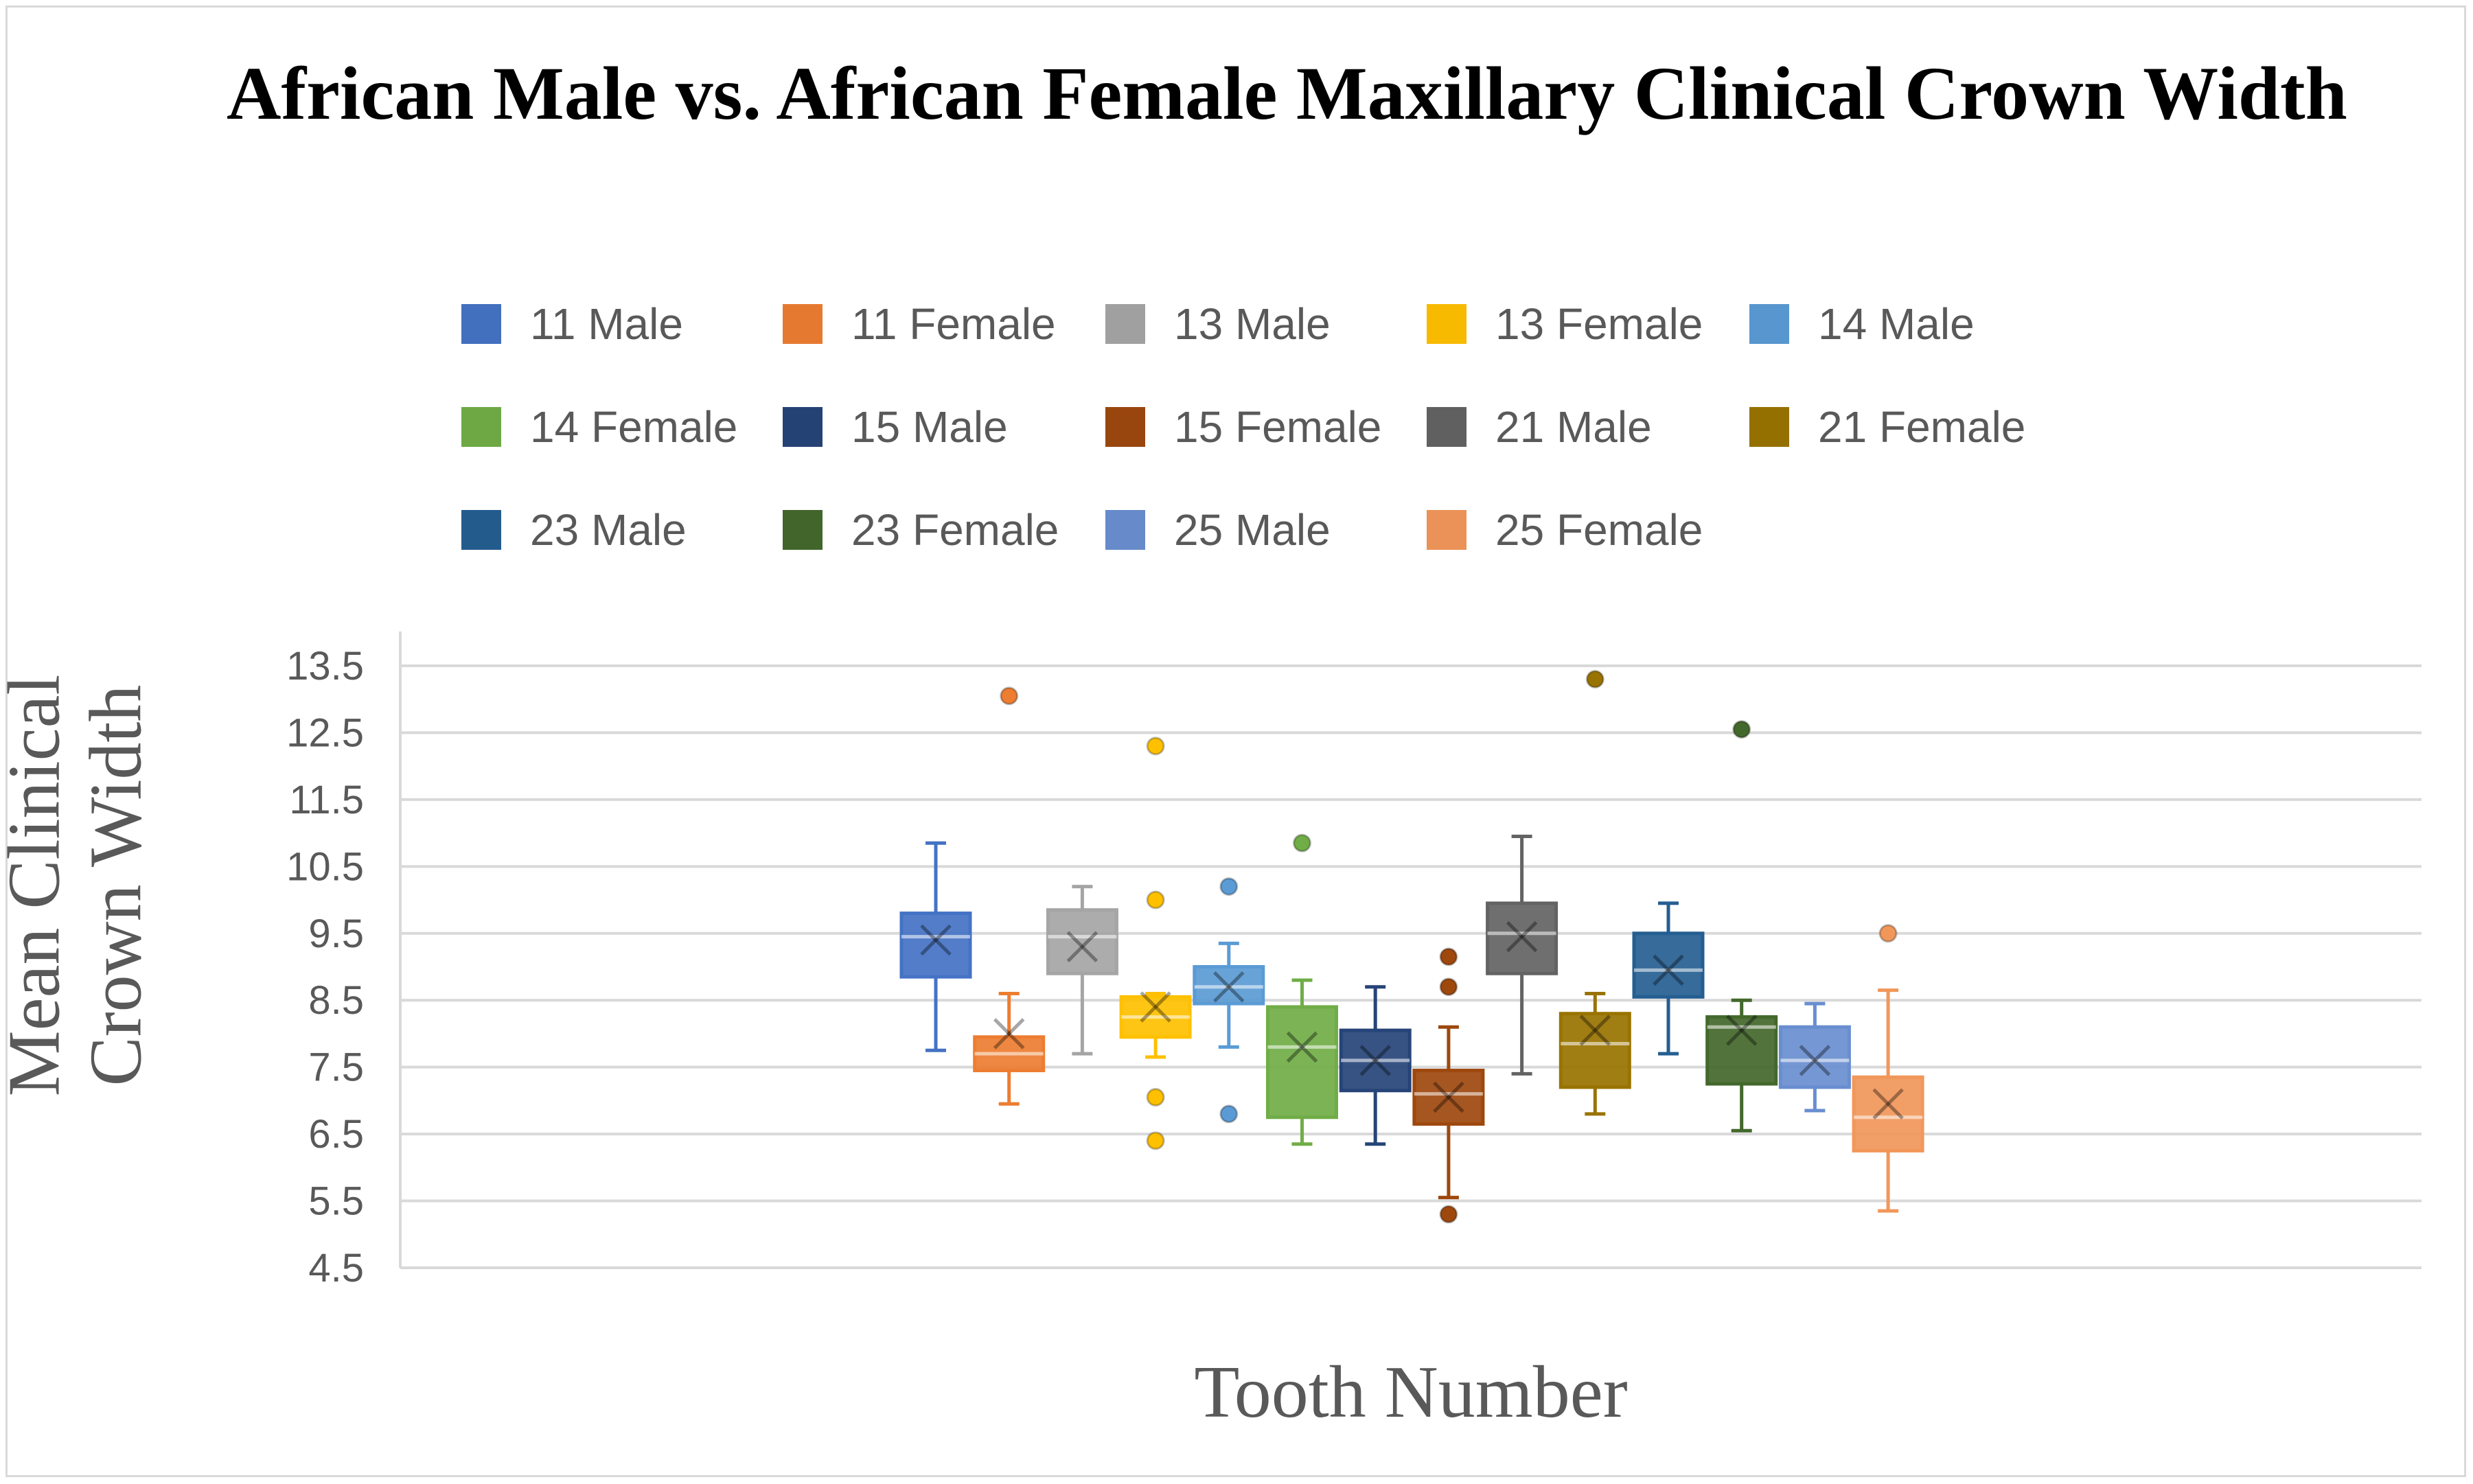 The height and width of the screenshot is (1484, 2473). What do you see at coordinates (1252, 324) in the screenshot?
I see `legend-label: 13 Male` at bounding box center [1252, 324].